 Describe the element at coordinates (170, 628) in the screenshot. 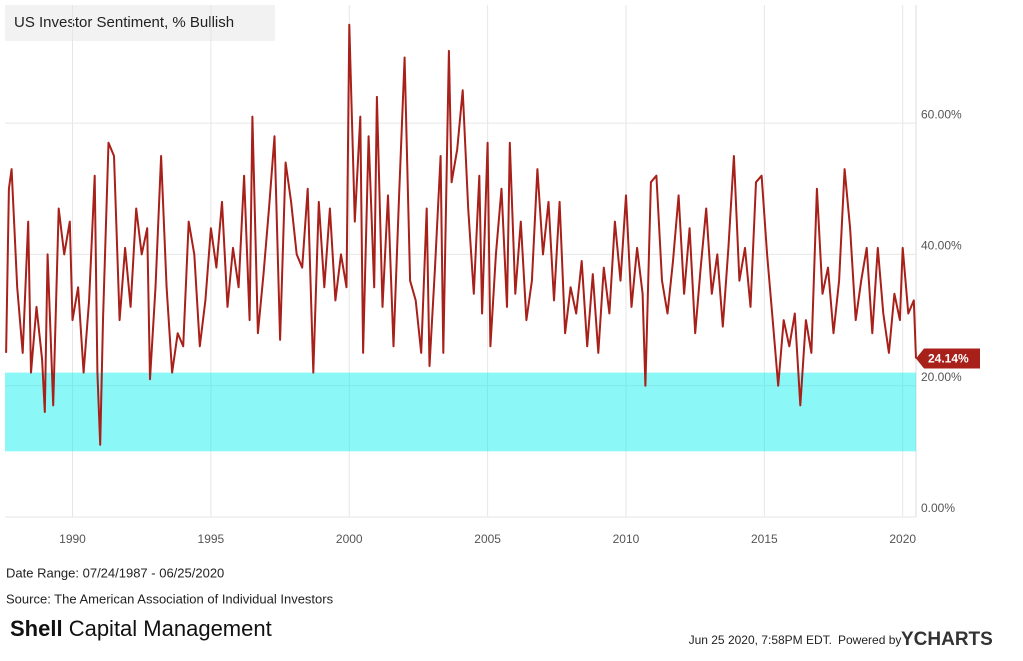

I see `brand-rest: Capital Management` at that location.